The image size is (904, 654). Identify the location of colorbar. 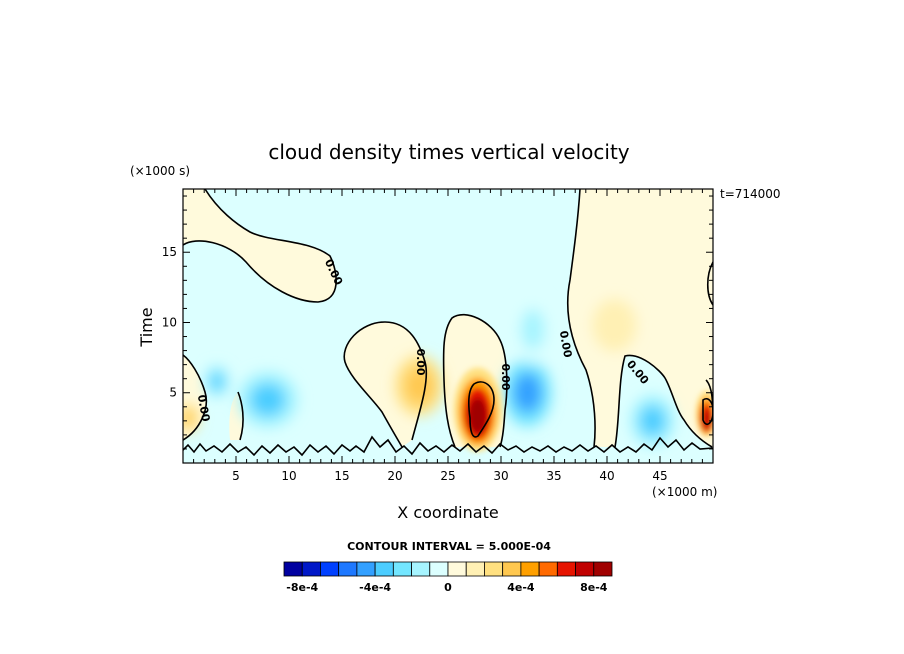
(448, 569).